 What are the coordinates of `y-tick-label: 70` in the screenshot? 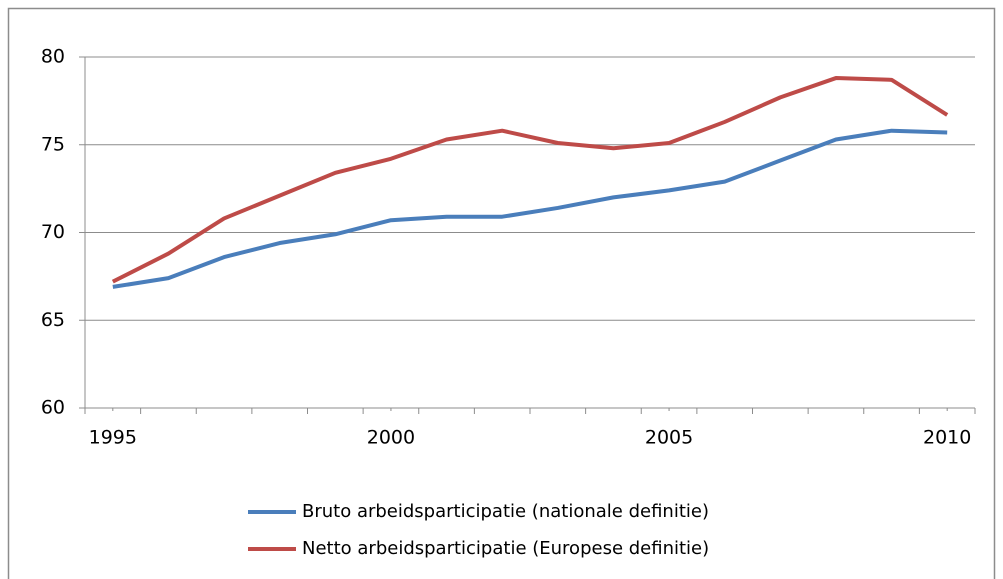 It's located at (53, 232).